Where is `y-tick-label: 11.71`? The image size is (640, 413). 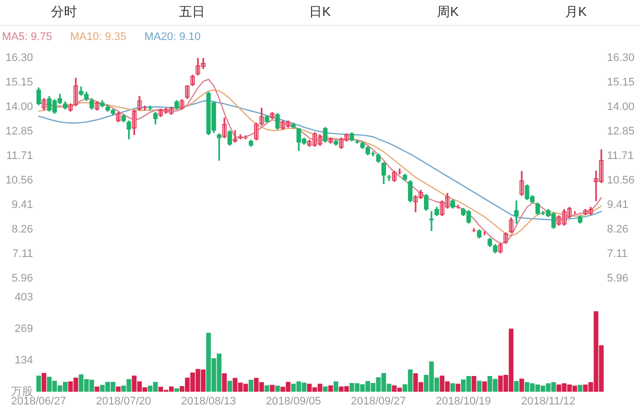 y-tick-label: 11.71 is located at coordinates (19, 156).